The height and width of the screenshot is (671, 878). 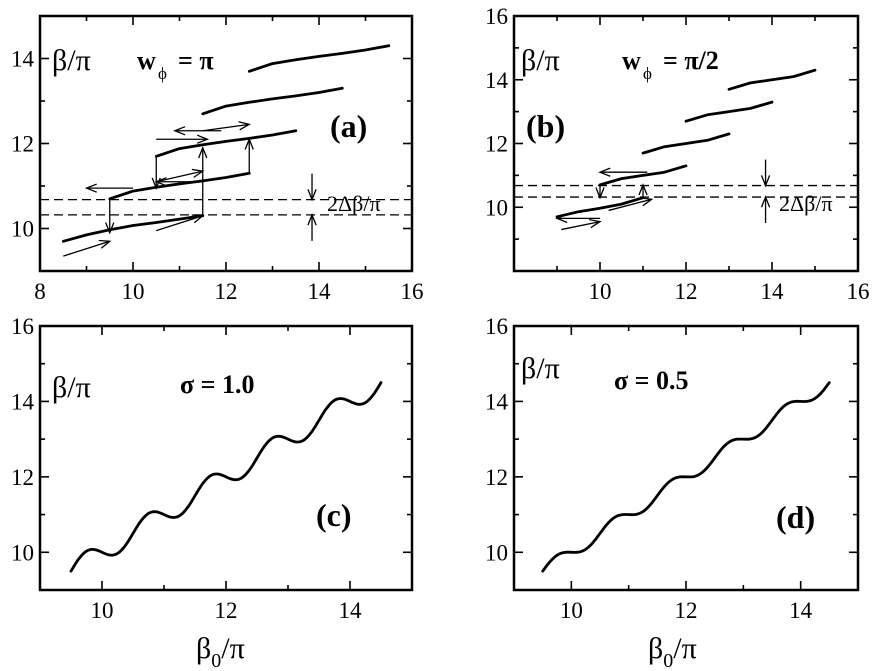 I want to click on panel-b-gap-label: 2Δβ/π, so click(x=806, y=203).